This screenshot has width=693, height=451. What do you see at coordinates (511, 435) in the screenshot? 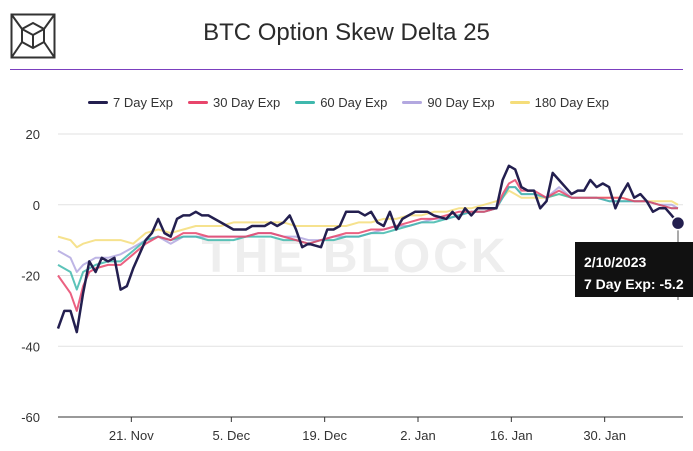
I see `x-tick-label: 16. Jan` at bounding box center [511, 435].